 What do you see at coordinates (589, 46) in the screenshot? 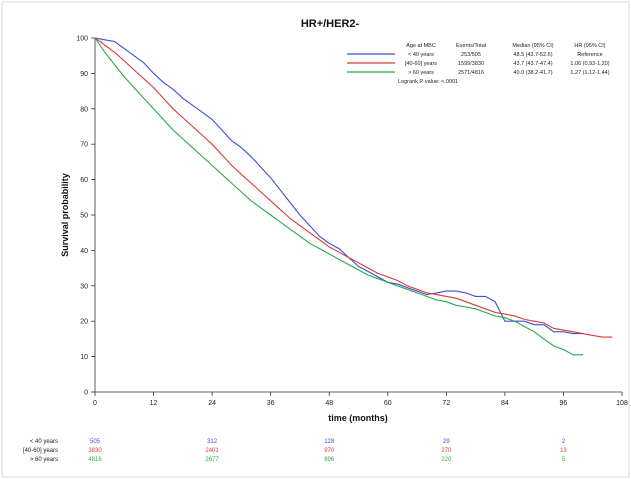
I see `legend-header-hr: HR (95% CI)` at bounding box center [589, 46].